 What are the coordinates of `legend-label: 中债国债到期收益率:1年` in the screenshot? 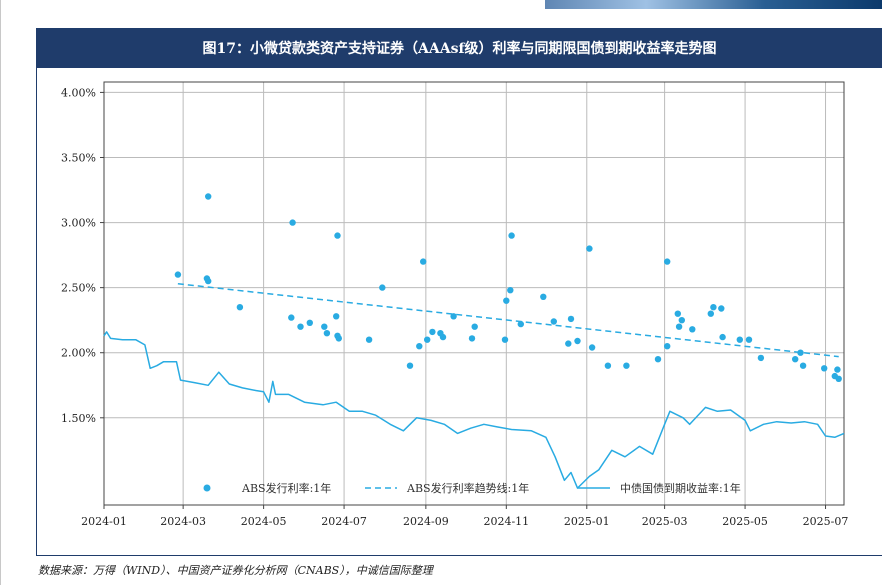 It's located at (680, 488).